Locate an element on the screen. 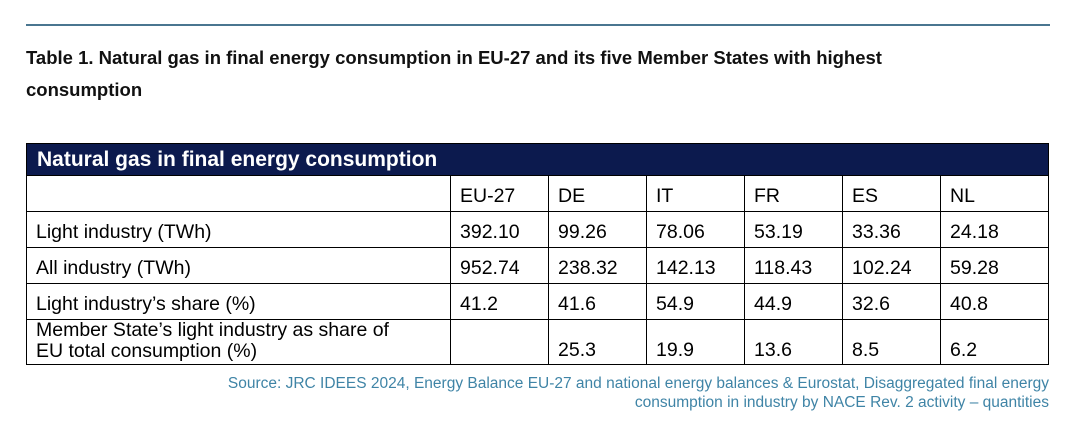 The height and width of the screenshot is (422, 1078). table-title-row: Natural gas in final energy consumption is located at coordinates (537, 159).